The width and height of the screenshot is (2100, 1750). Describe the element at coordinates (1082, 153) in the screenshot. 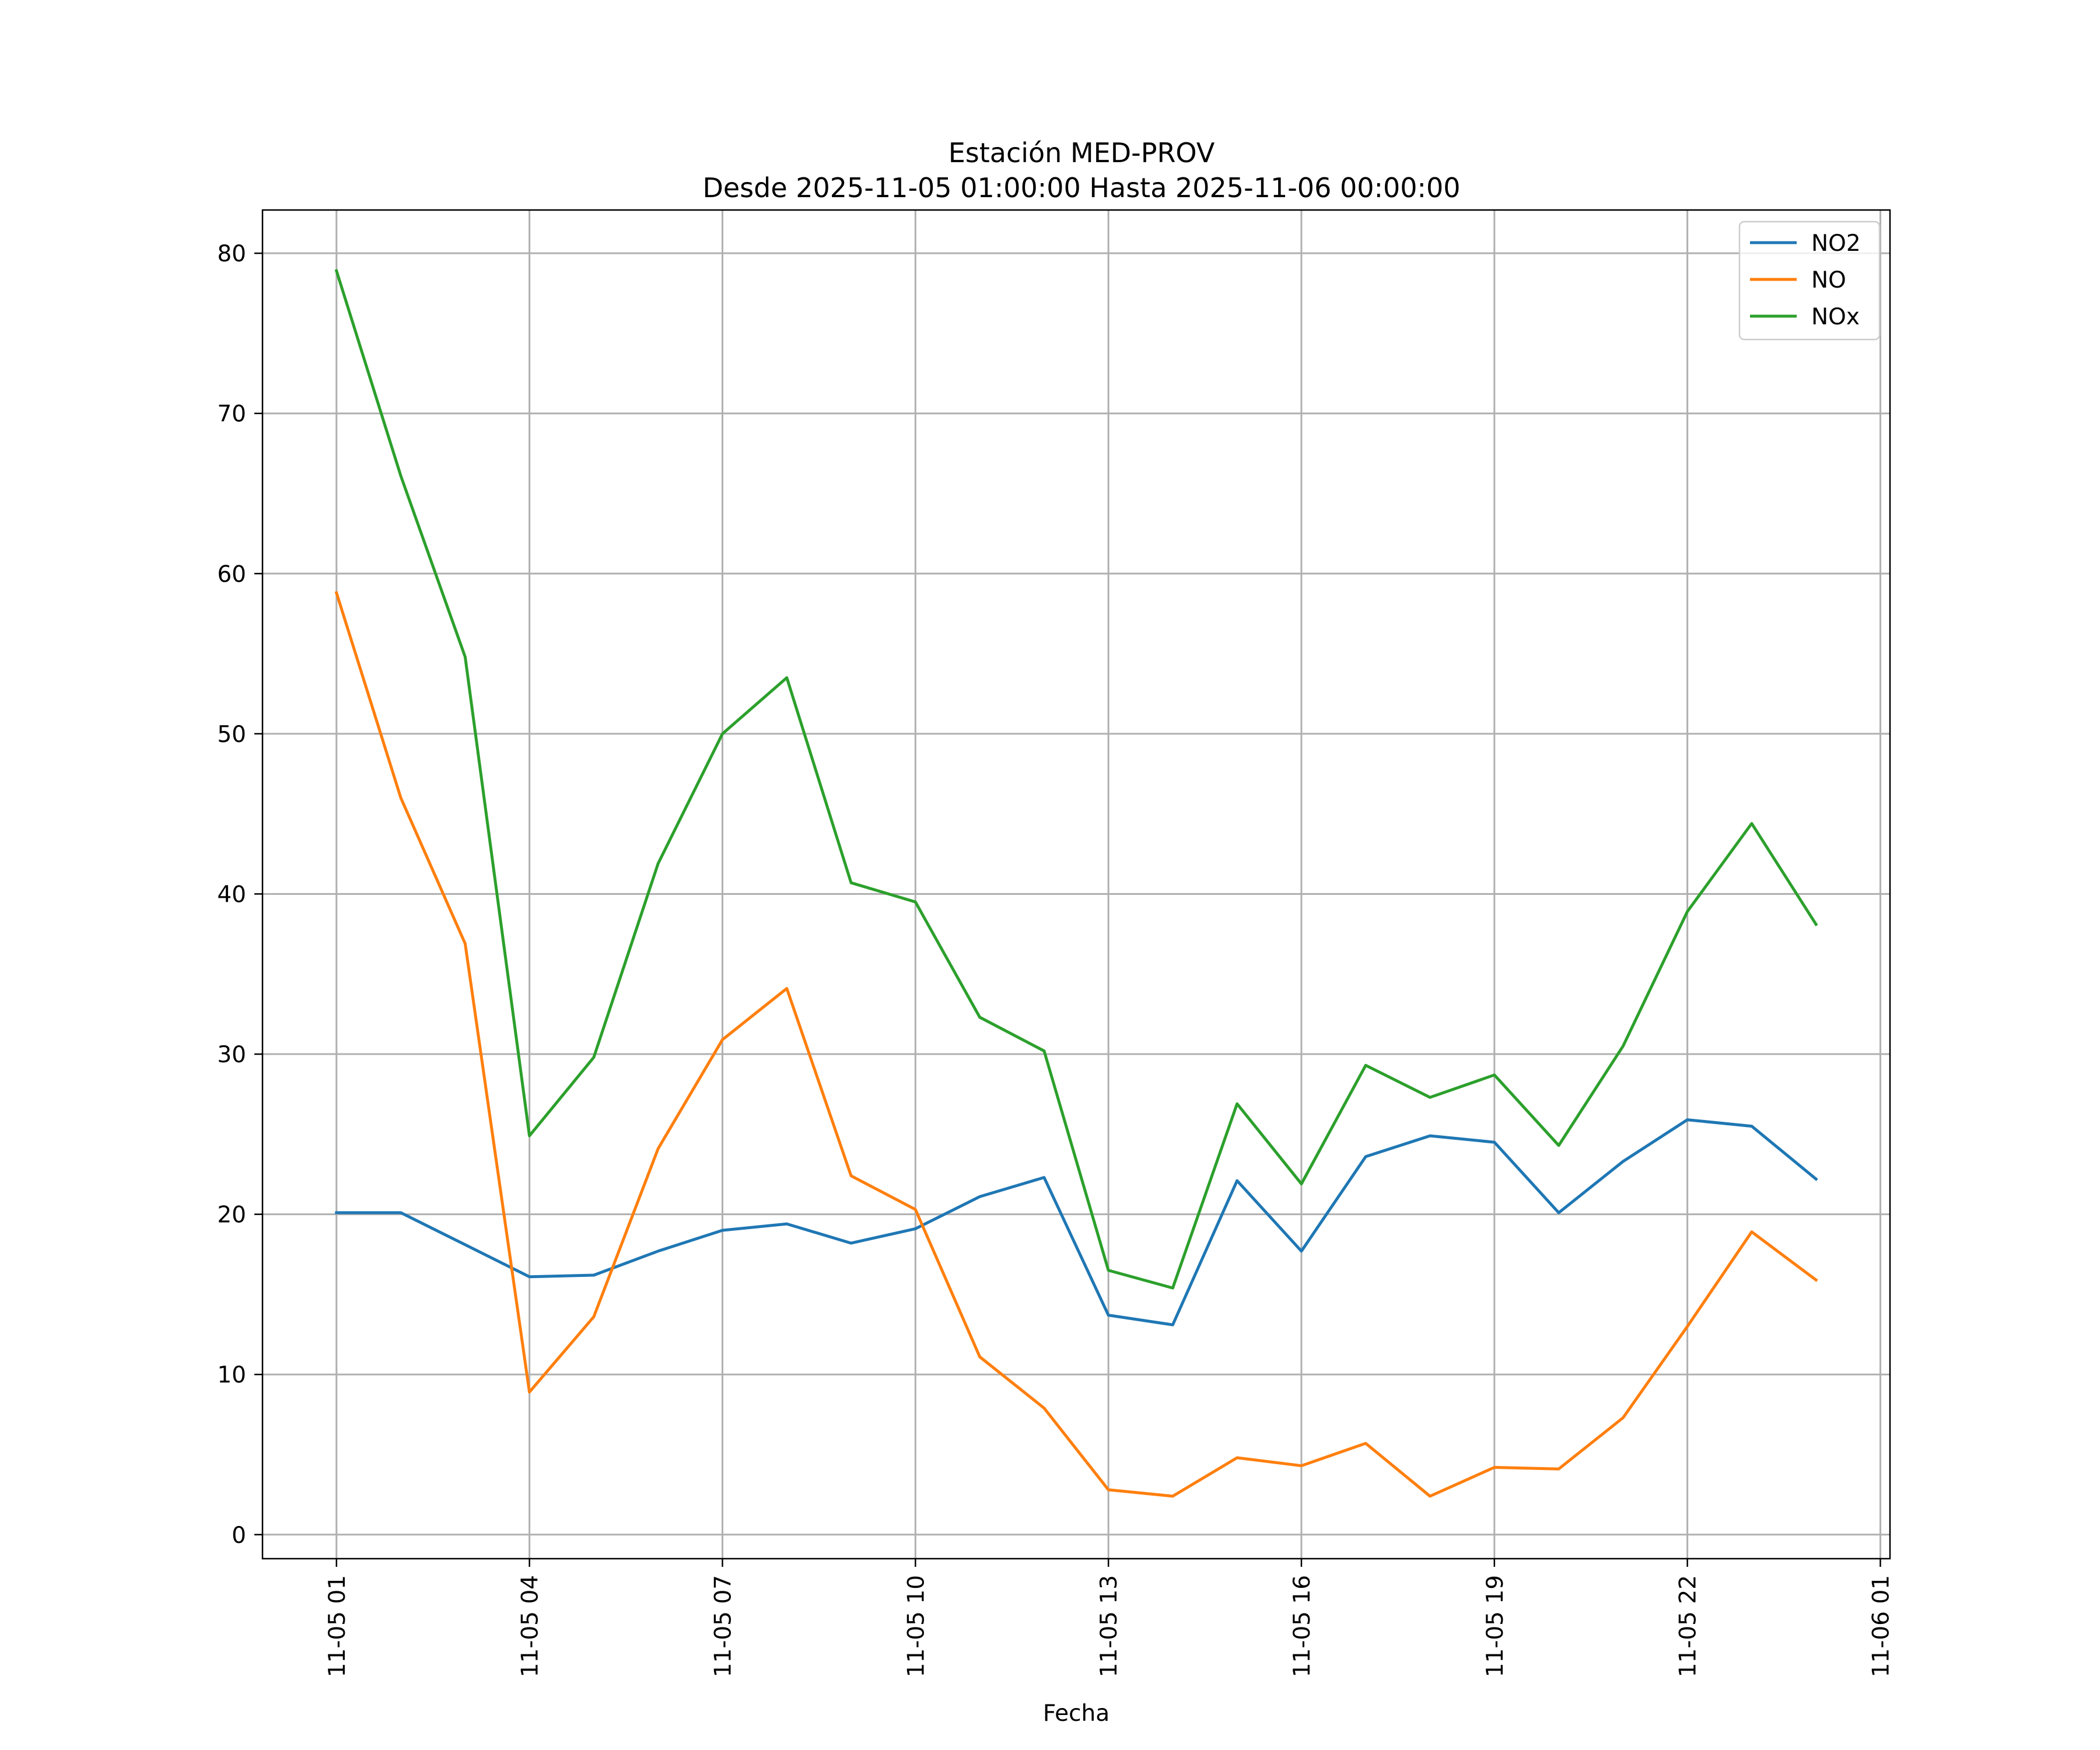

I see `chart-title: Estación MED-PROV` at that location.